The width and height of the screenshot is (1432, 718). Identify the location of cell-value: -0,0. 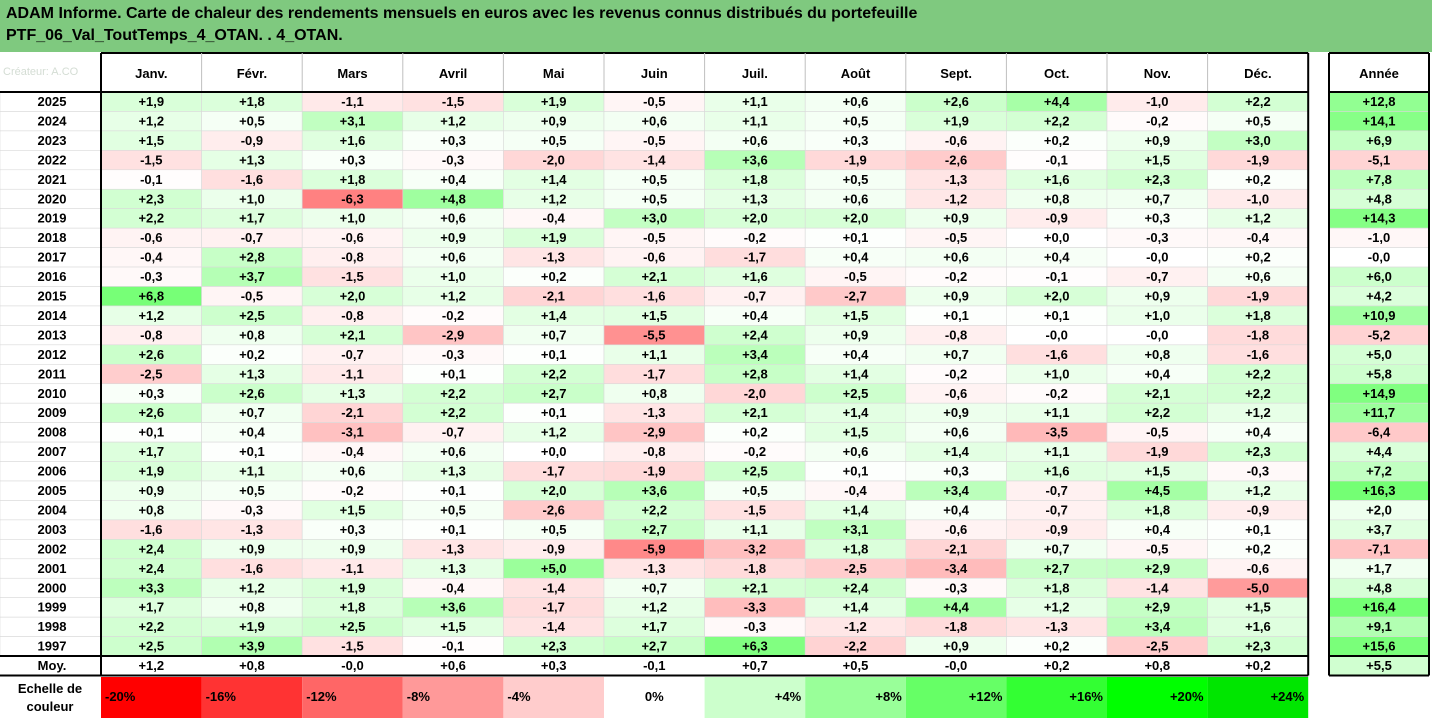
(1157, 334).